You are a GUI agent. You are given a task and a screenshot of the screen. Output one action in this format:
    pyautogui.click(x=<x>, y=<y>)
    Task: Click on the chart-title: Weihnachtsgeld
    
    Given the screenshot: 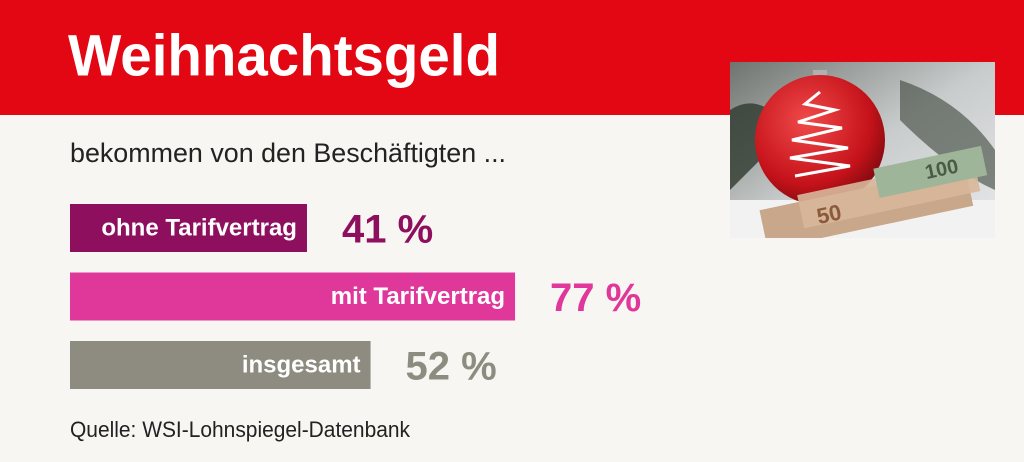 What is the action you would take?
    pyautogui.click(x=284, y=55)
    